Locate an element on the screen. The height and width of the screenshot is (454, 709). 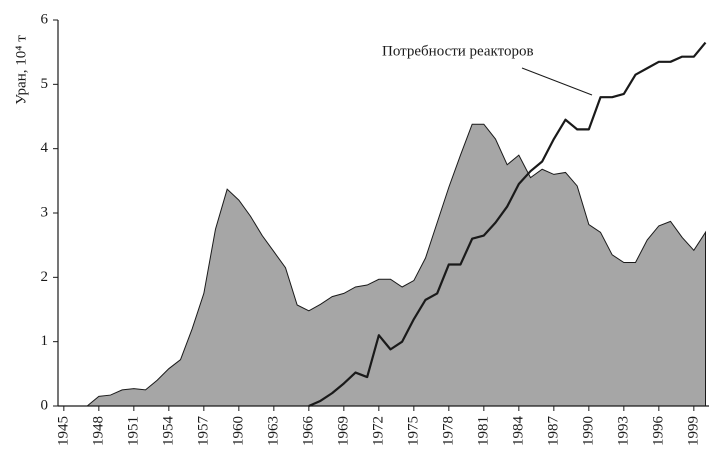
x-tick-label: 1975 is located at coordinates (413, 431).